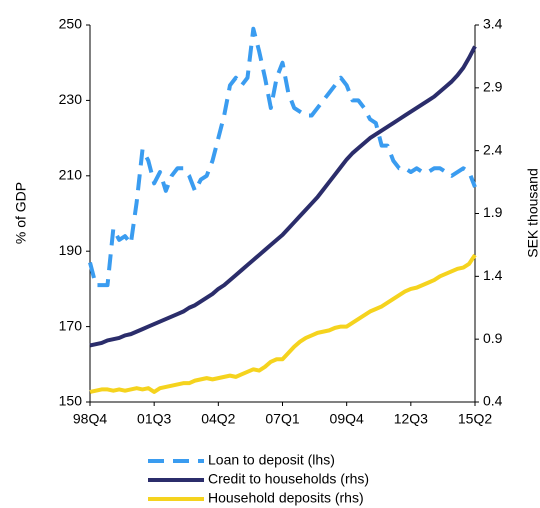  Describe the element at coordinates (493, 87) in the screenshot. I see `y2-tick-label: 2.9` at that location.